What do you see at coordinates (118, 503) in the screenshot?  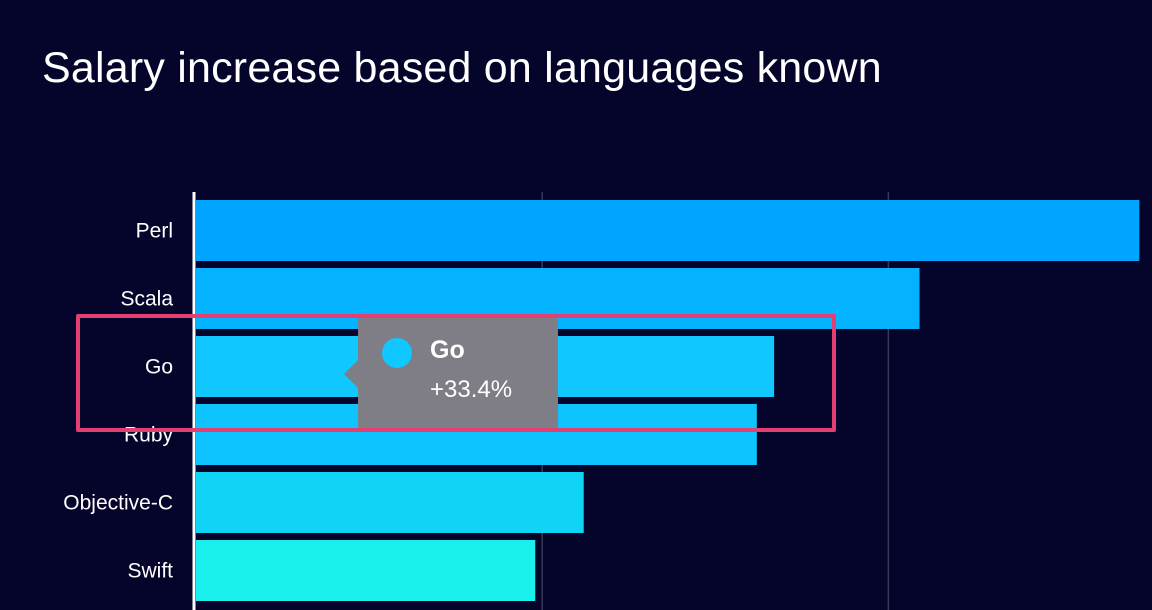 I see `category-label-objective-c: Objective-C` at bounding box center [118, 503].